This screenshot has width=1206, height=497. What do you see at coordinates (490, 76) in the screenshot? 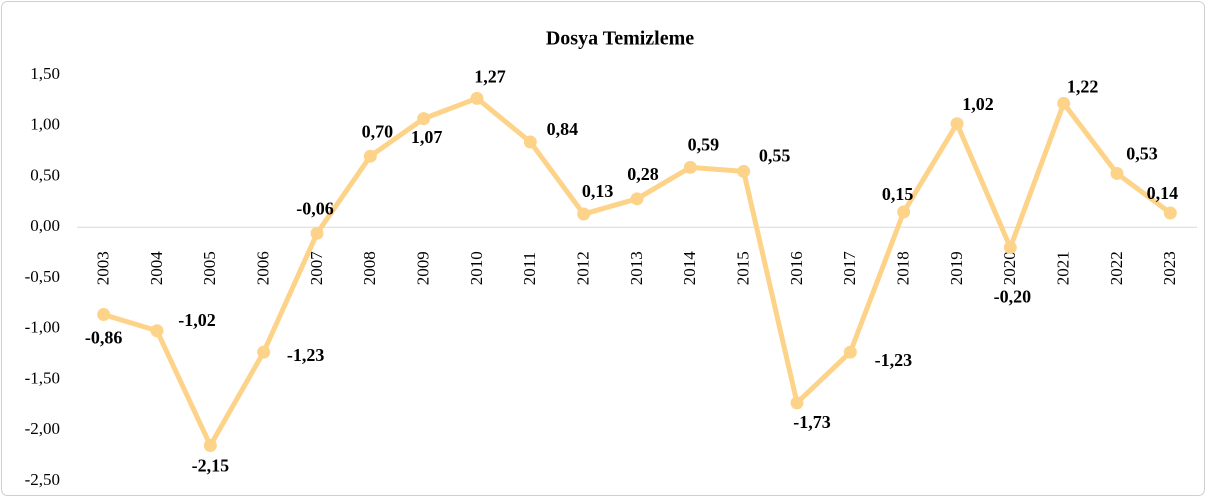
I see `data-label: 1,27` at bounding box center [490, 76].